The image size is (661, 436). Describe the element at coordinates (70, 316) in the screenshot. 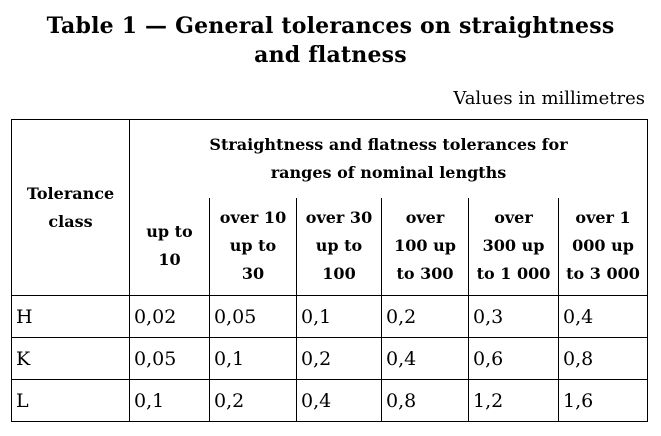

I see `tolerance-class-cell: H` at that location.